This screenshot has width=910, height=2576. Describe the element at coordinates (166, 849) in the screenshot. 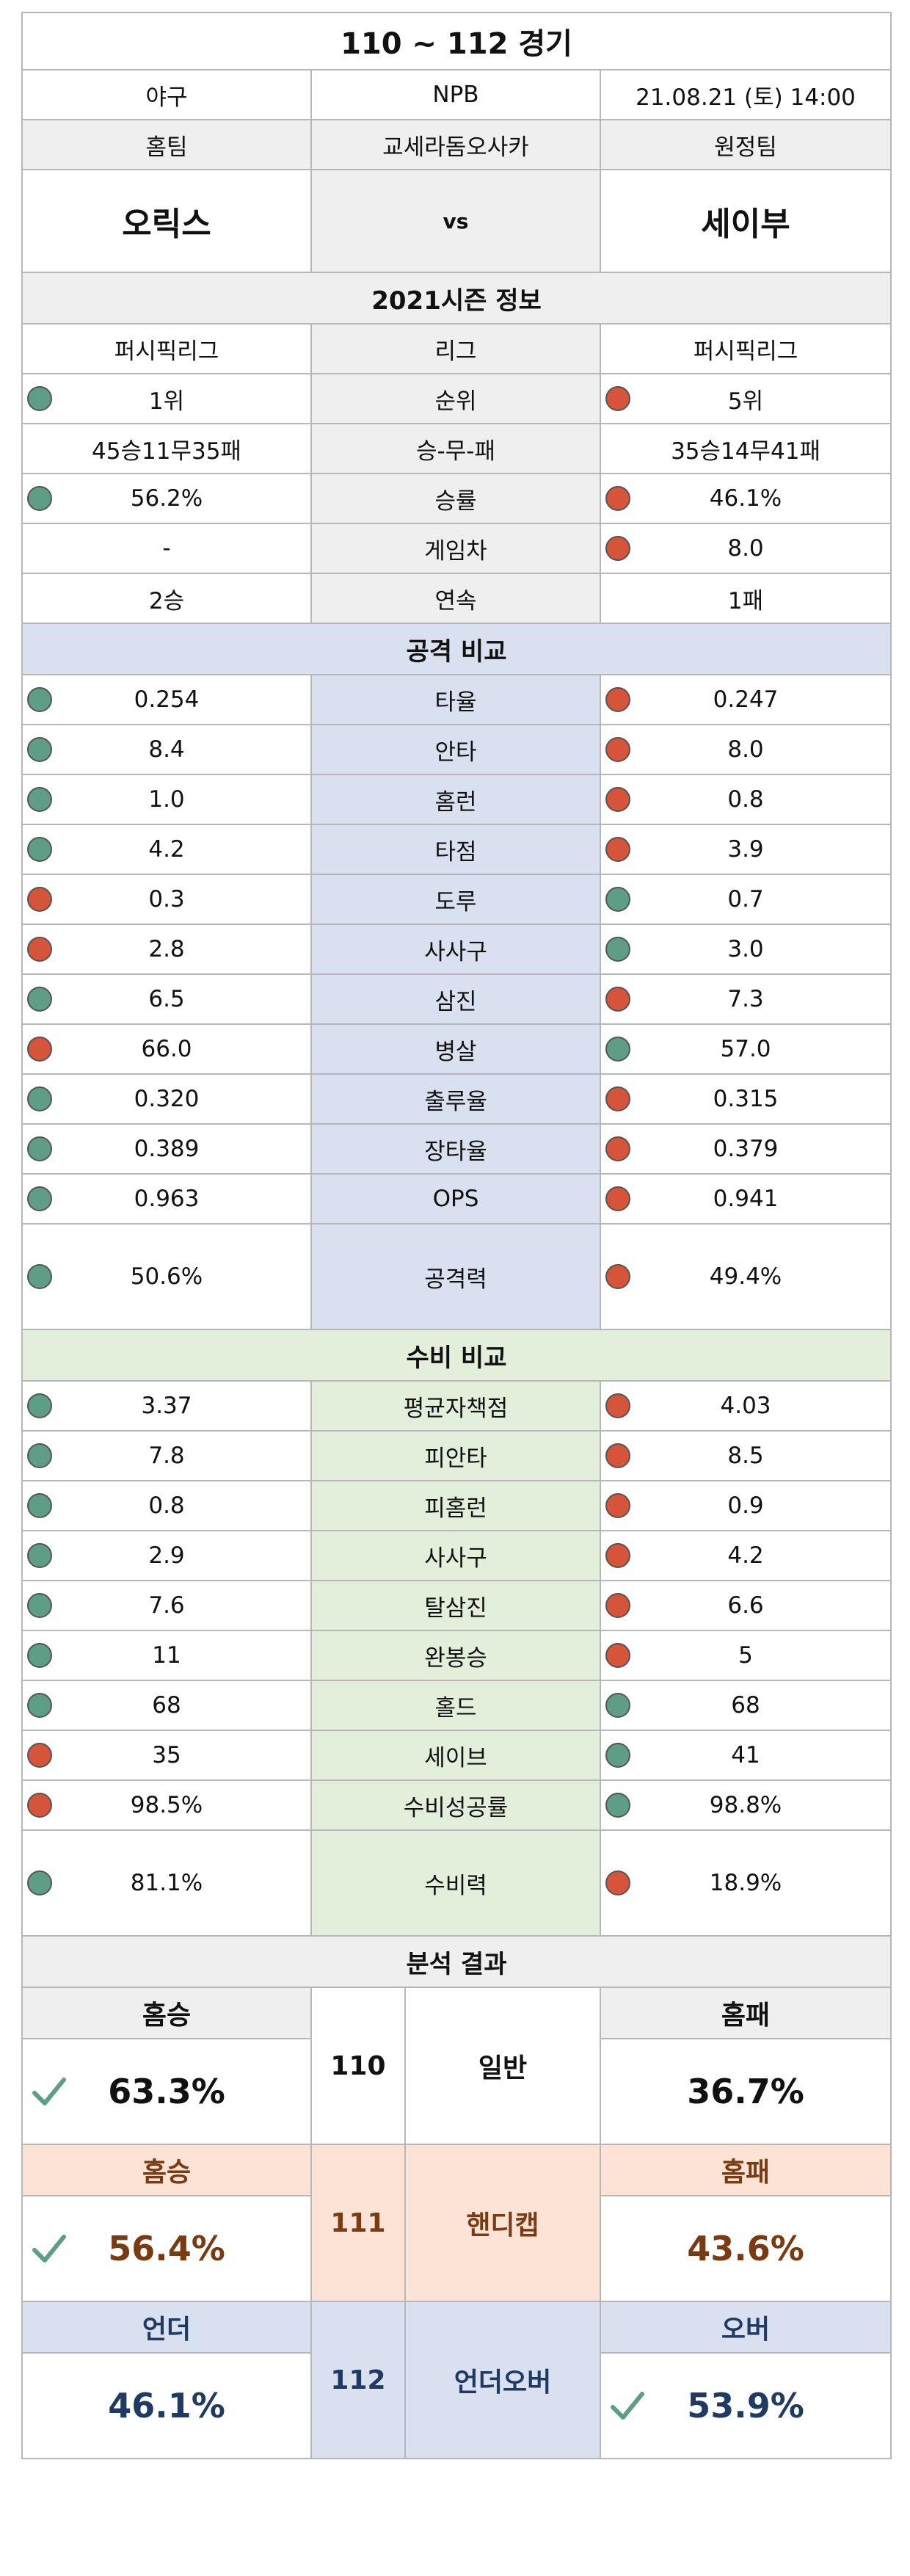

I see `attack-home-value: 4.2` at that location.